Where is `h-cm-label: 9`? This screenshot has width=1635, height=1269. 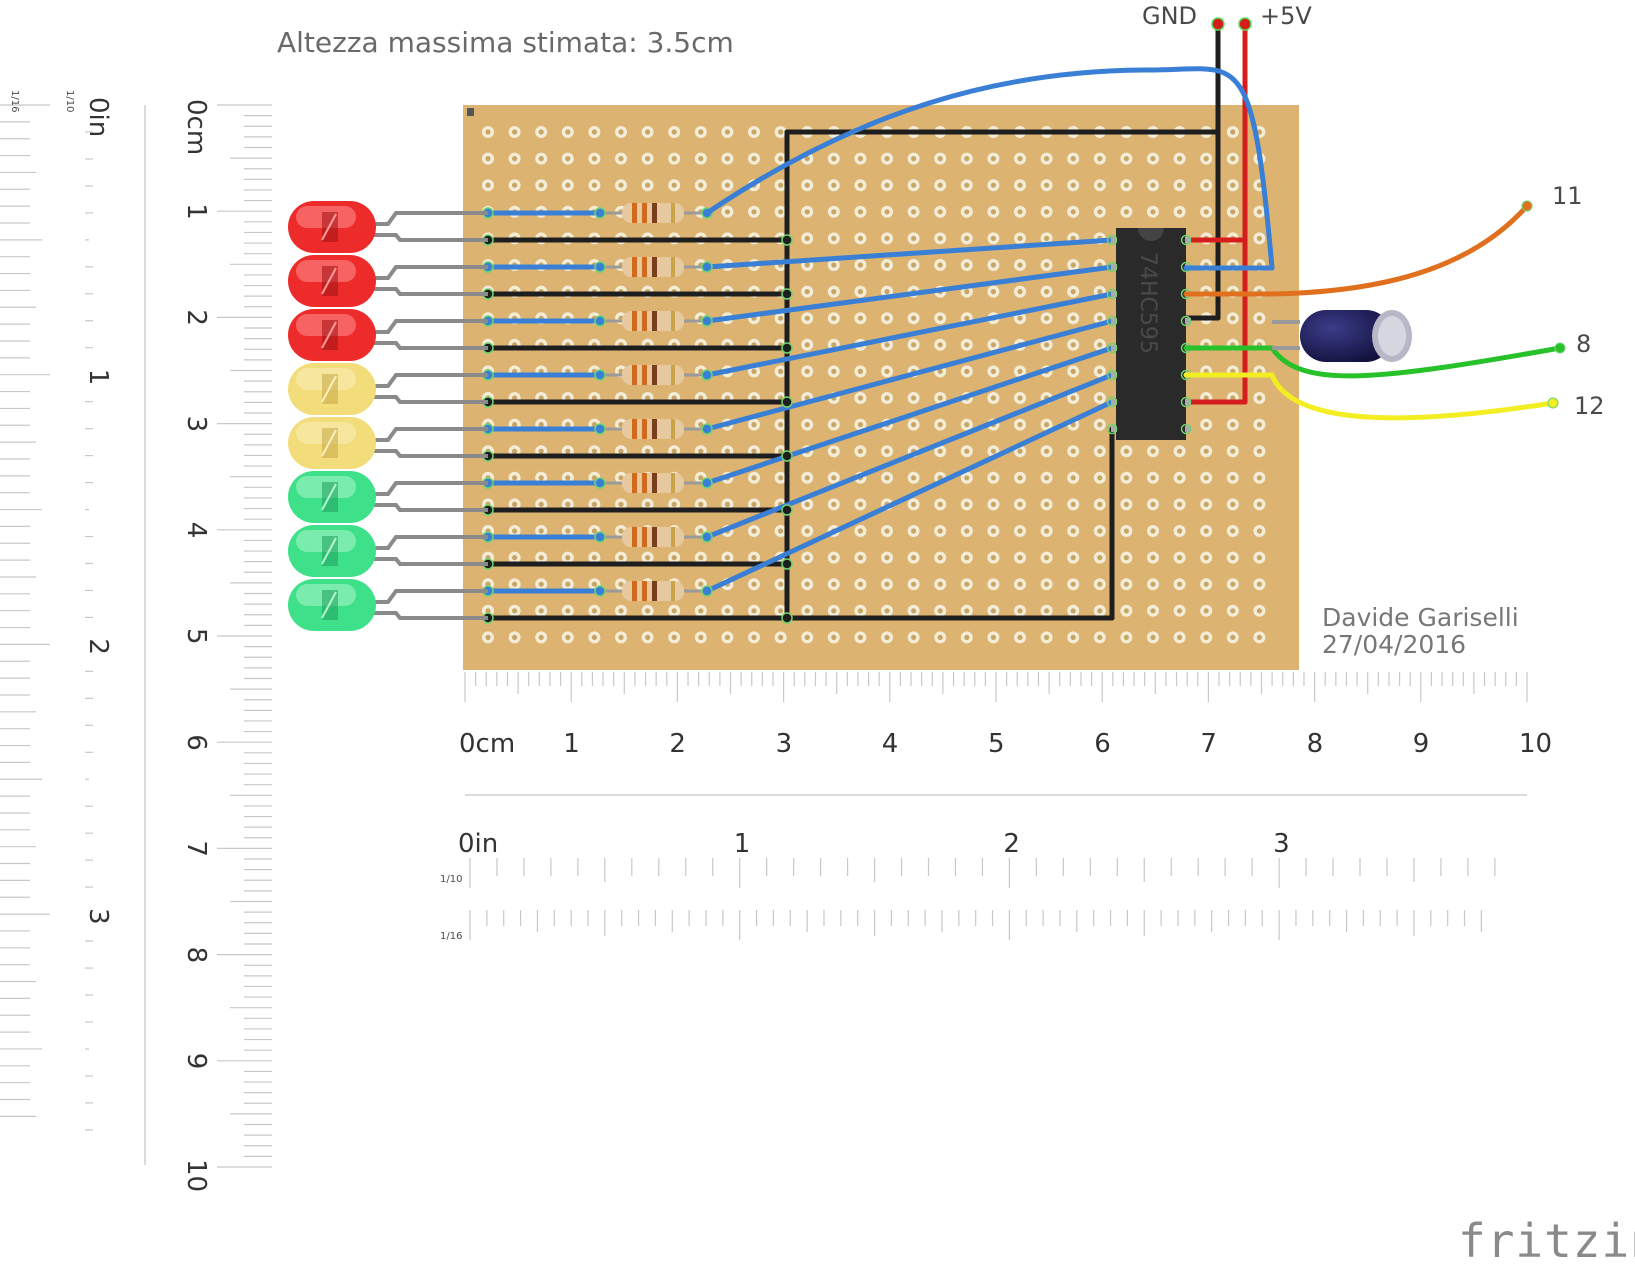
h-cm-label: 9 is located at coordinates (1421, 744).